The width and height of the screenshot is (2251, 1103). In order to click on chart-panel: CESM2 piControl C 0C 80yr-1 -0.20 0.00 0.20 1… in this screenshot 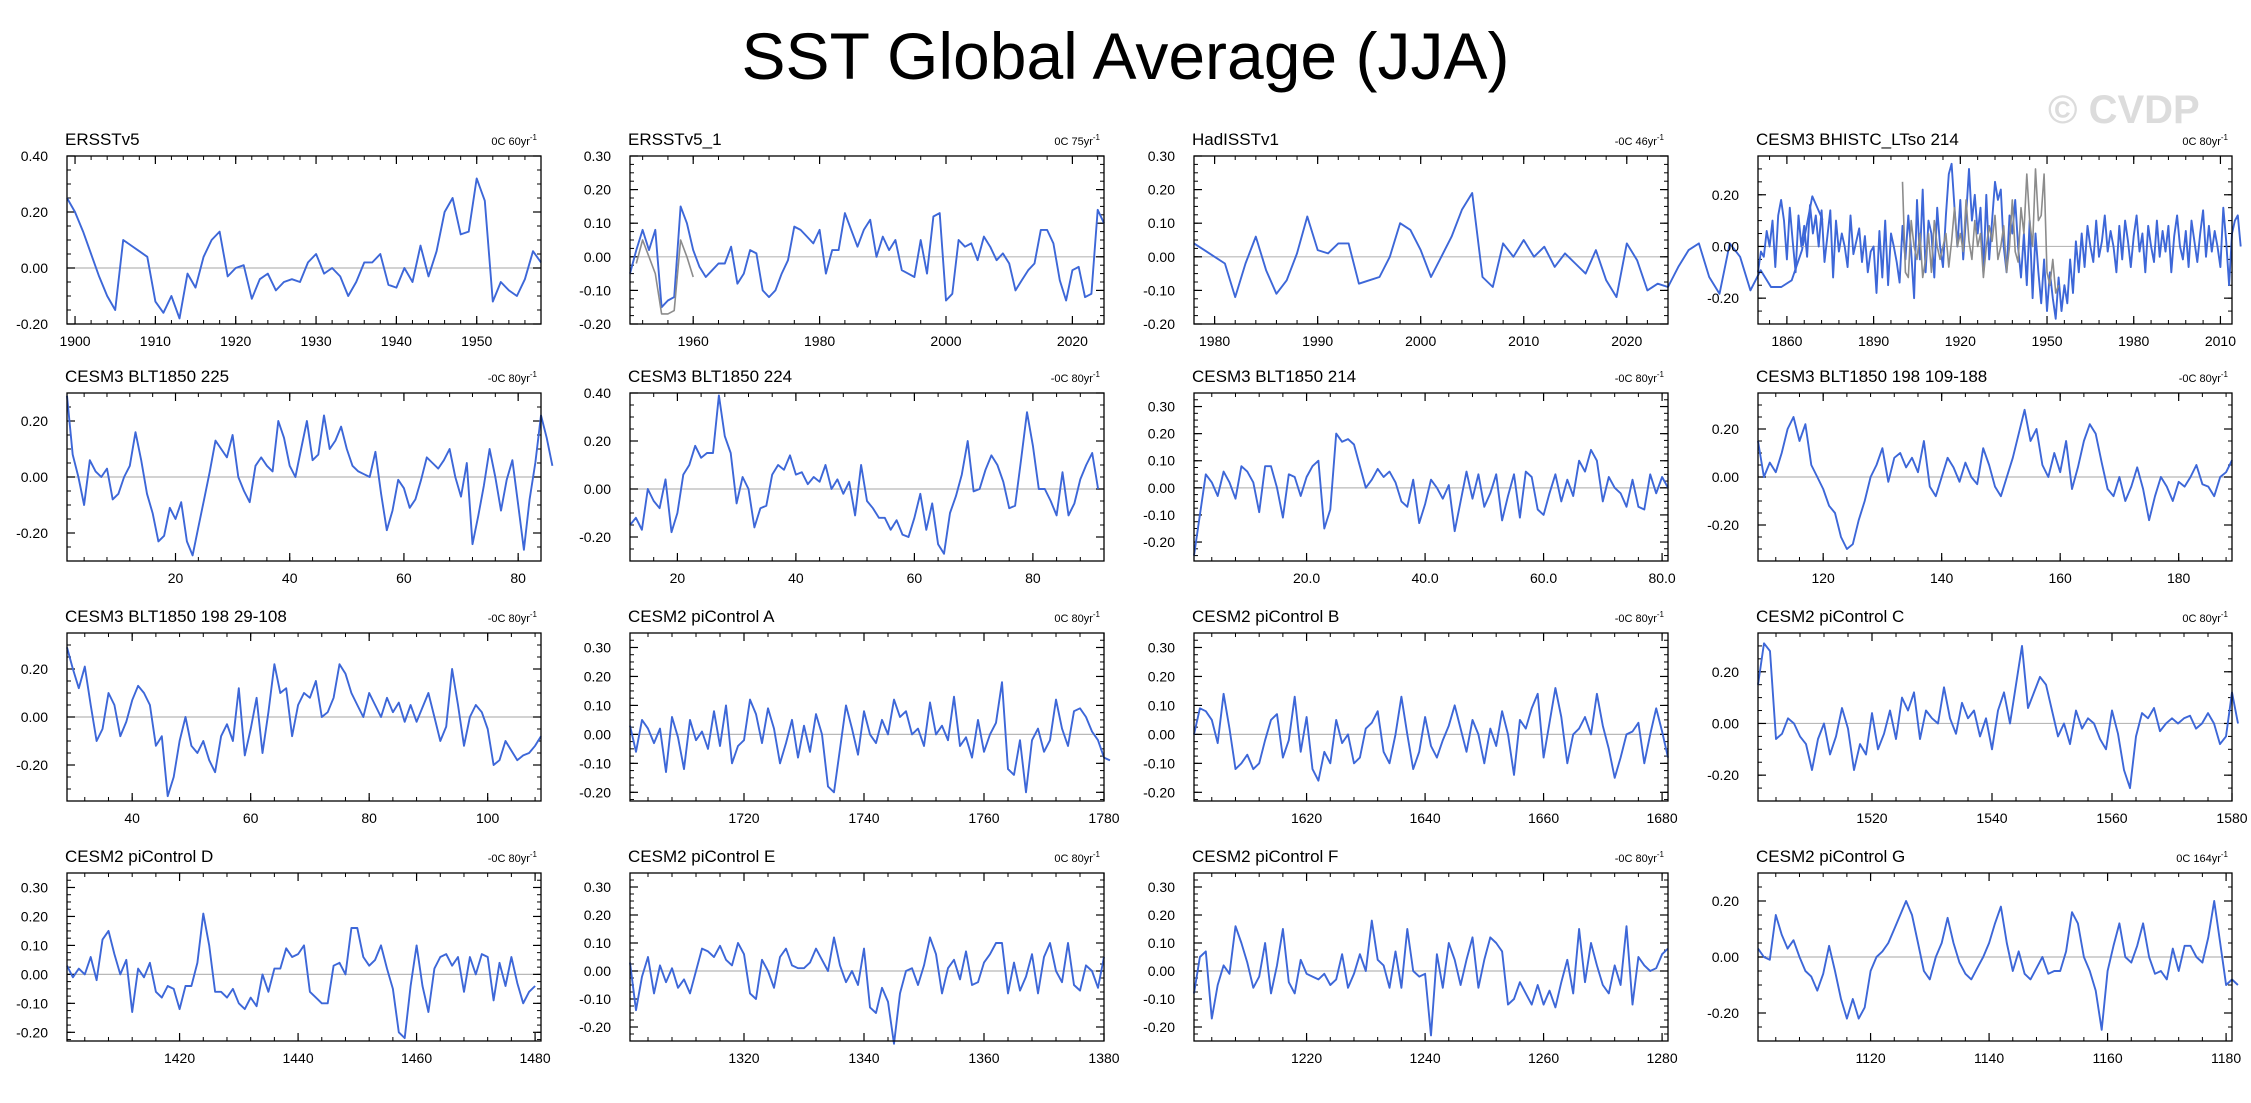, I will do `click(1977, 716)`.